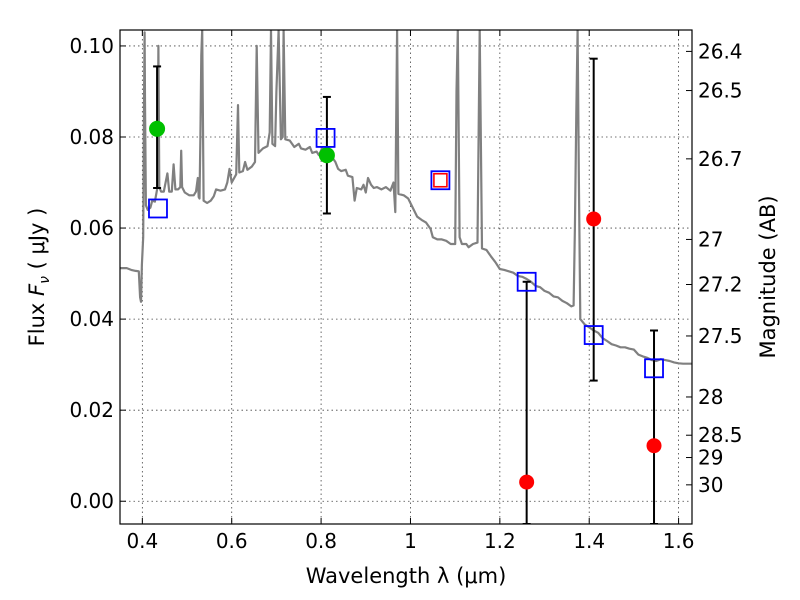  Describe the element at coordinates (406, 576) in the screenshot. I see `x-axis-label: Wavelength λ (μm)` at that location.